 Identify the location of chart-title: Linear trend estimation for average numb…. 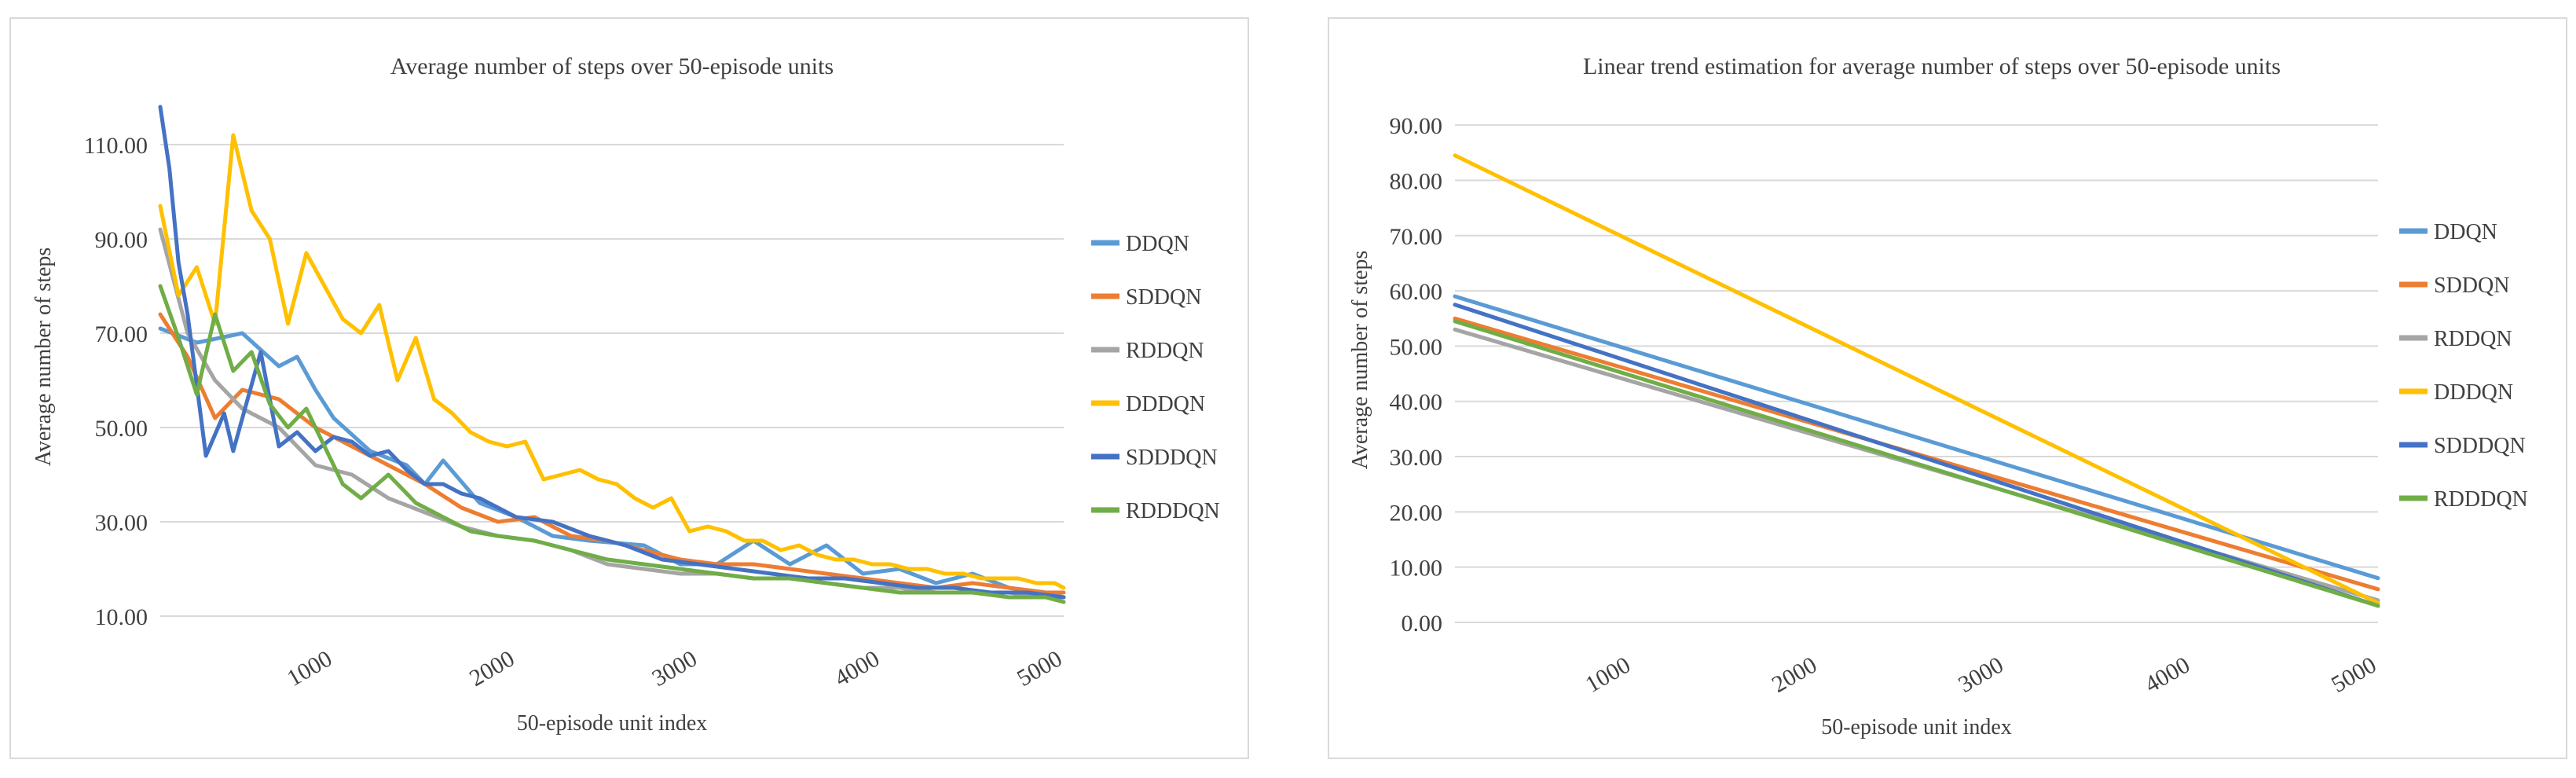
(1932, 66).